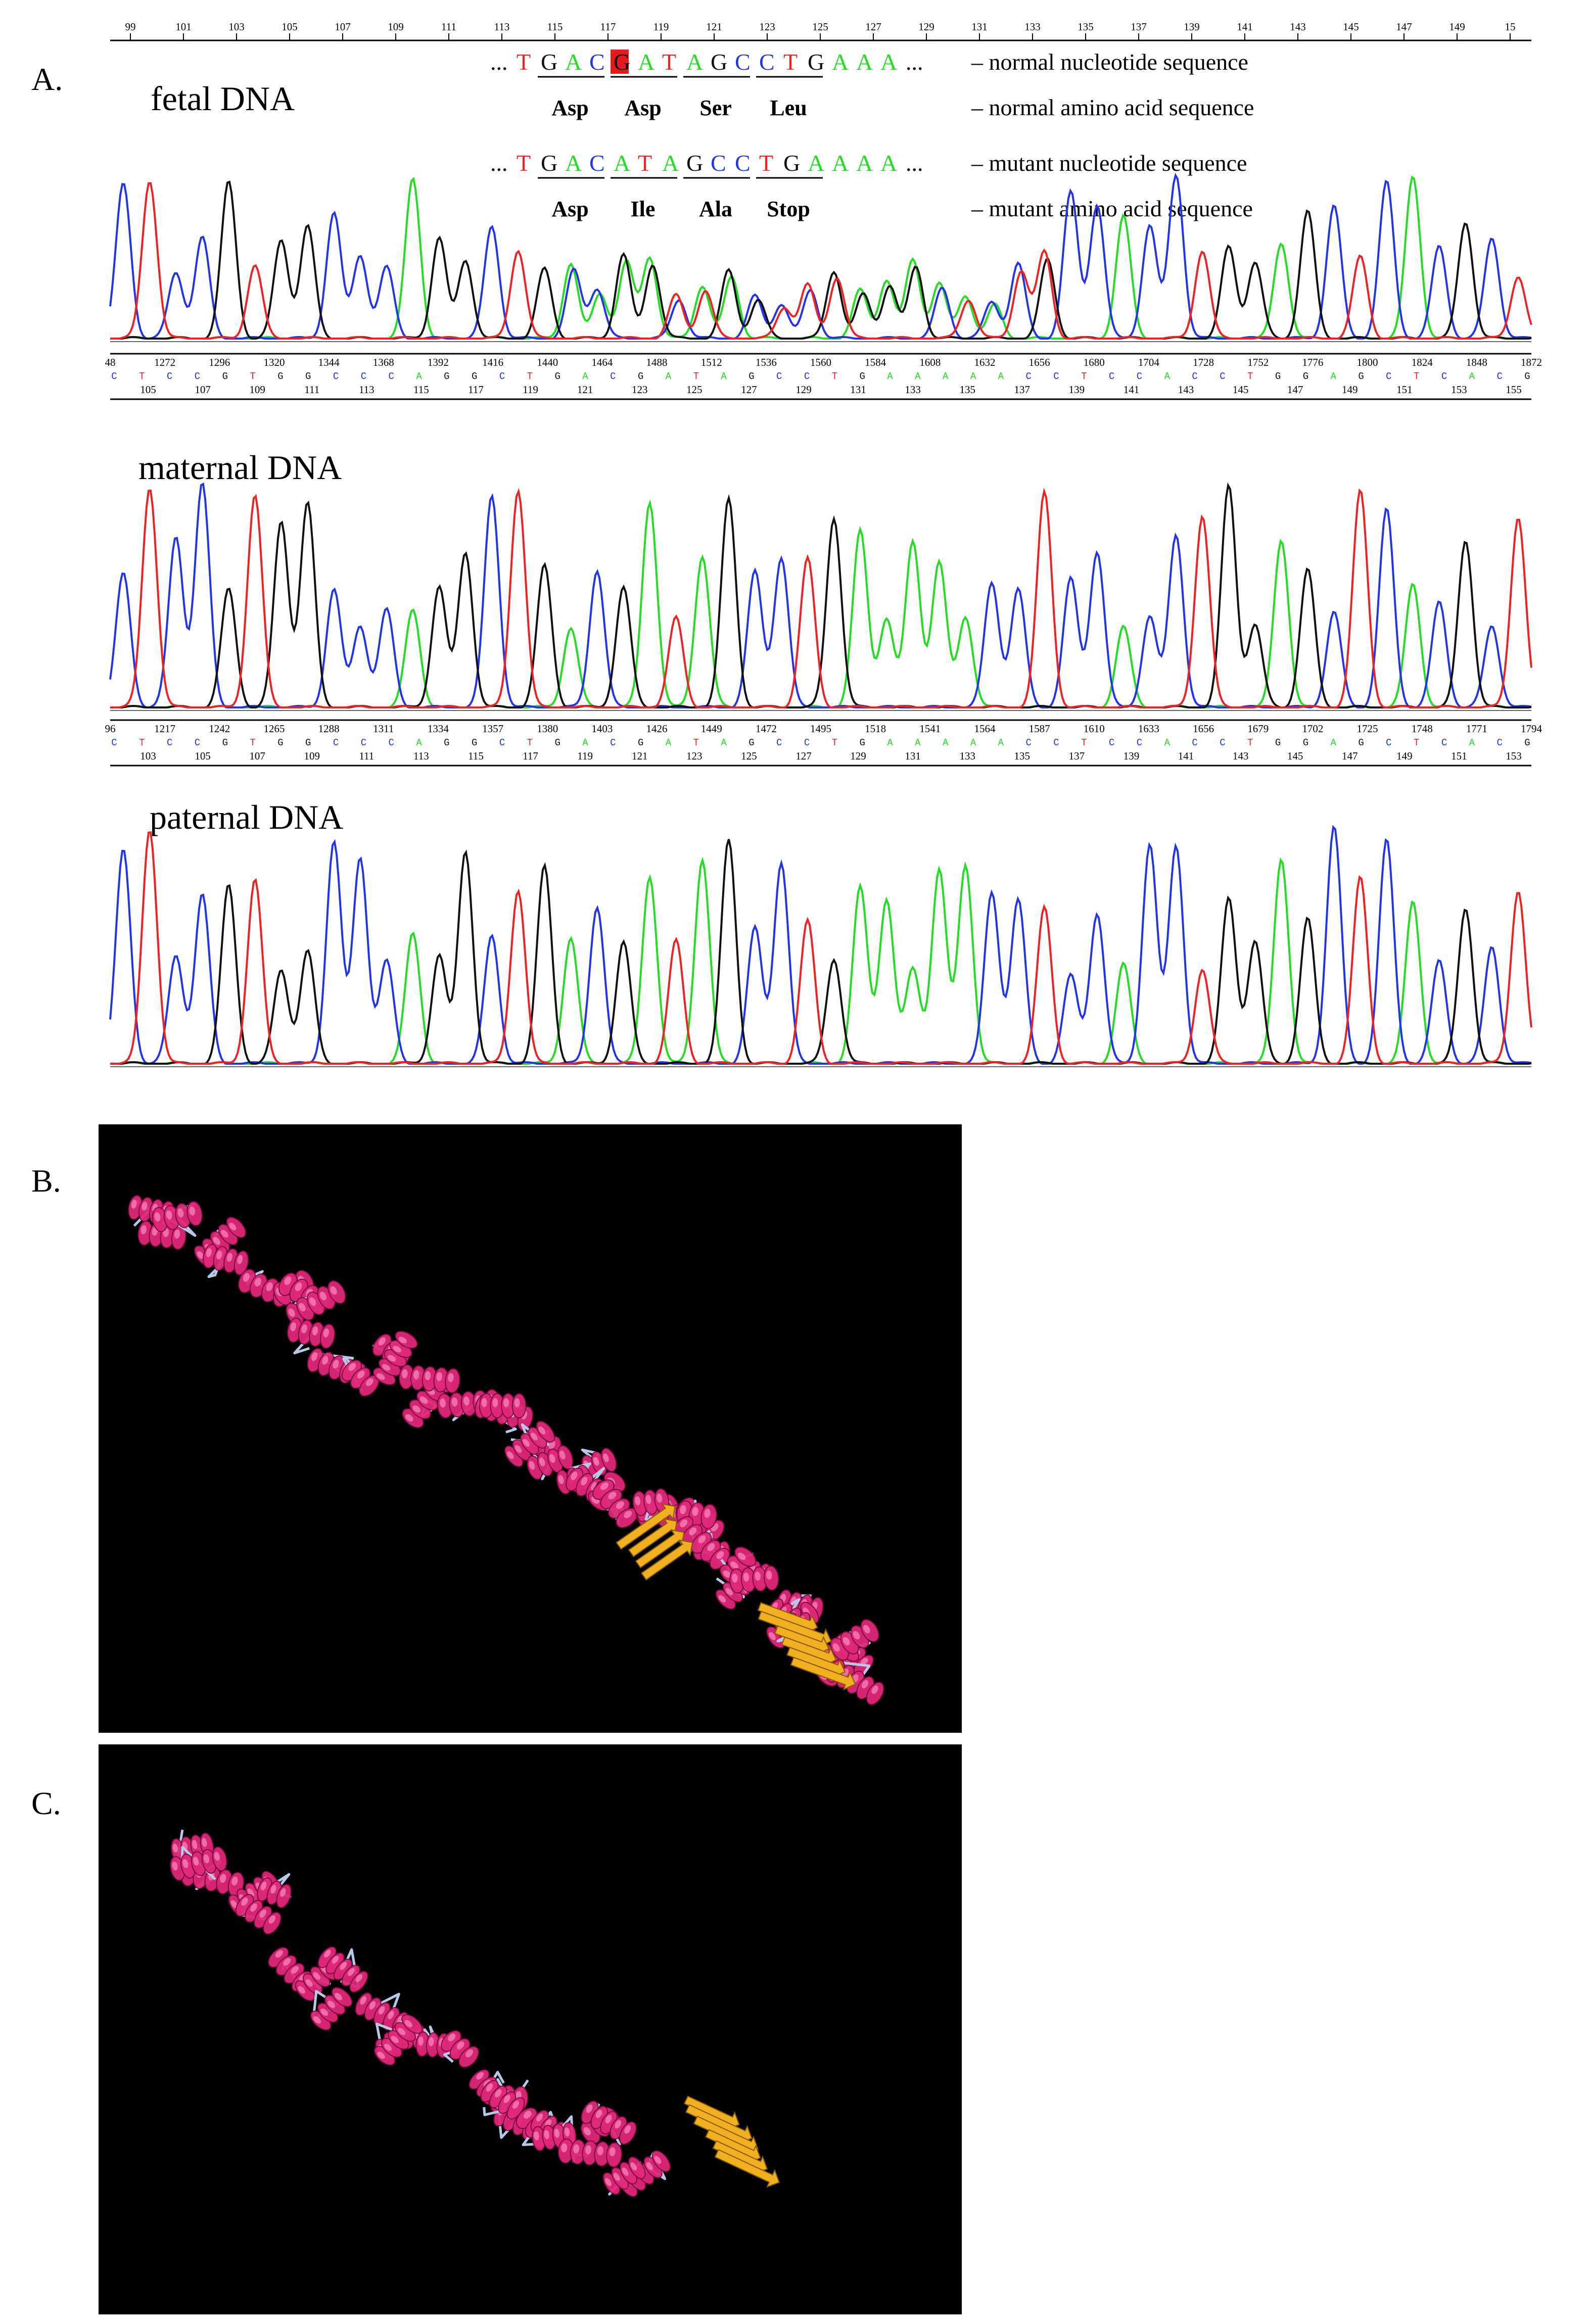 The height and width of the screenshot is (2324, 1591). What do you see at coordinates (1422, 362) in the screenshot?
I see `scan-tick-label: 1824` at bounding box center [1422, 362].